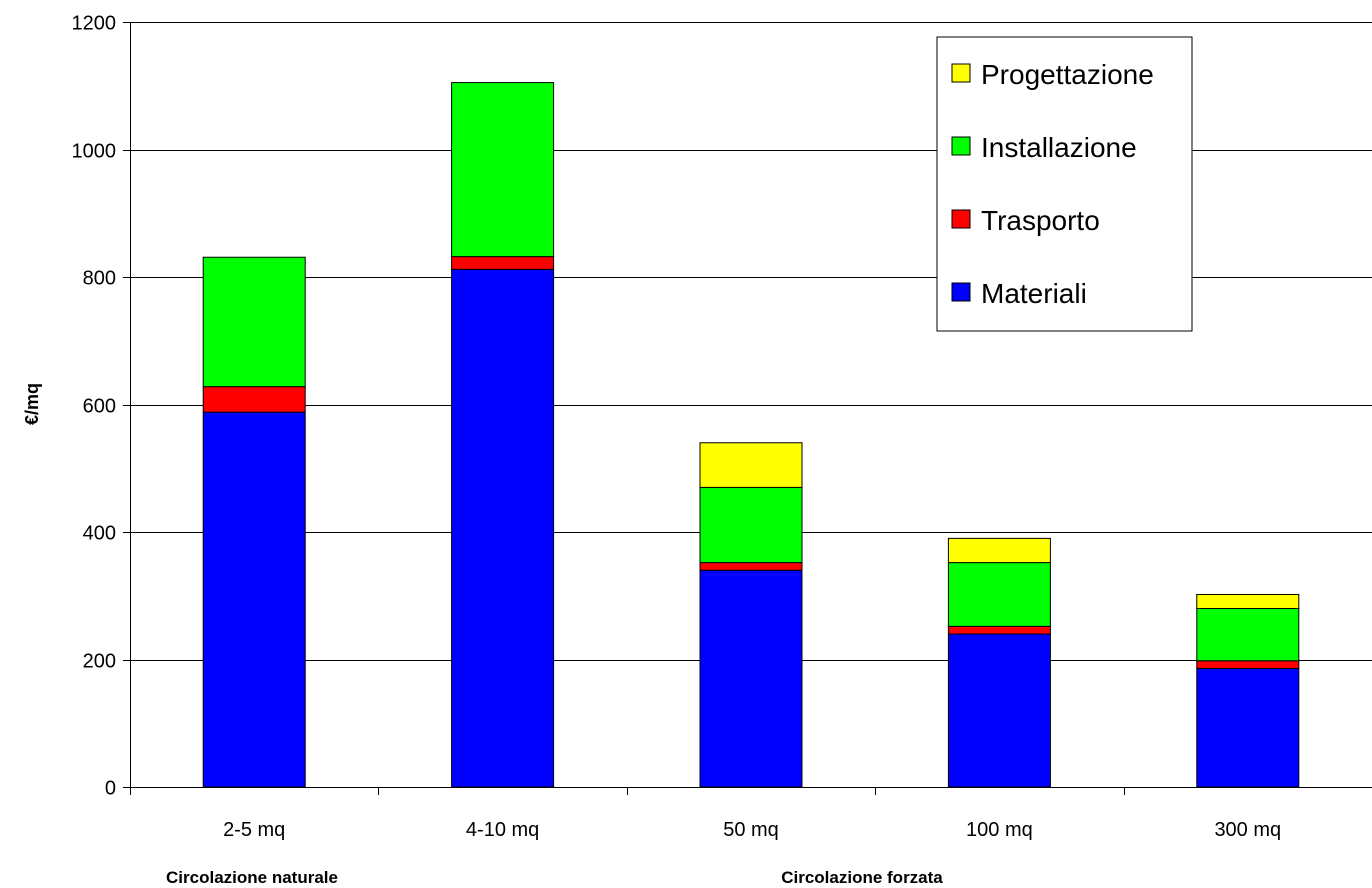 The height and width of the screenshot is (888, 1372). Describe the element at coordinates (99, 662) in the screenshot. I see `y-tick-label: 200` at that location.